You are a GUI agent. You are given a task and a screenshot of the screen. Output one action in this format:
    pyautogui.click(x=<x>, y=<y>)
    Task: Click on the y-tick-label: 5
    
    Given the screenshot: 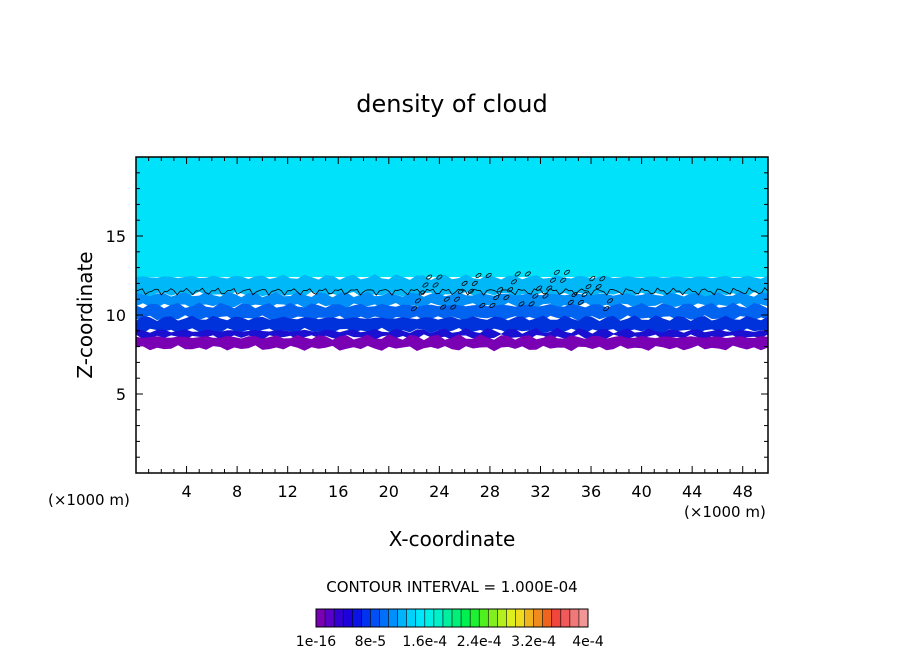 What is the action you would take?
    pyautogui.click(x=121, y=394)
    